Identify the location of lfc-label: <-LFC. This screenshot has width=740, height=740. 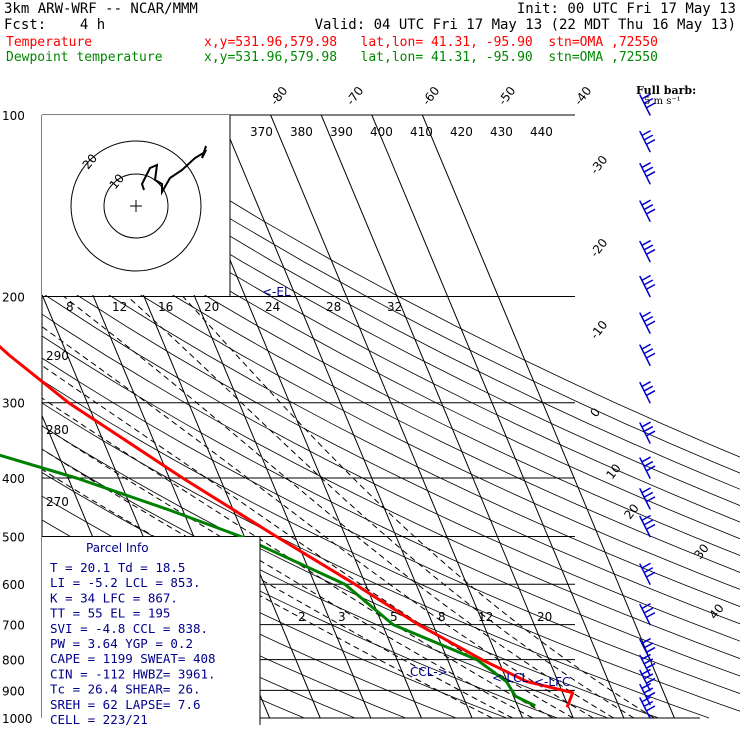
(552, 682).